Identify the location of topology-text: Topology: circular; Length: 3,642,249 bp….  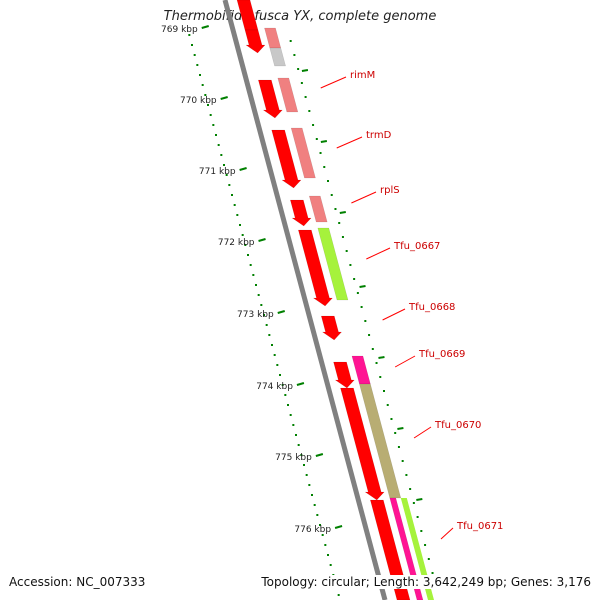
(426, 582).